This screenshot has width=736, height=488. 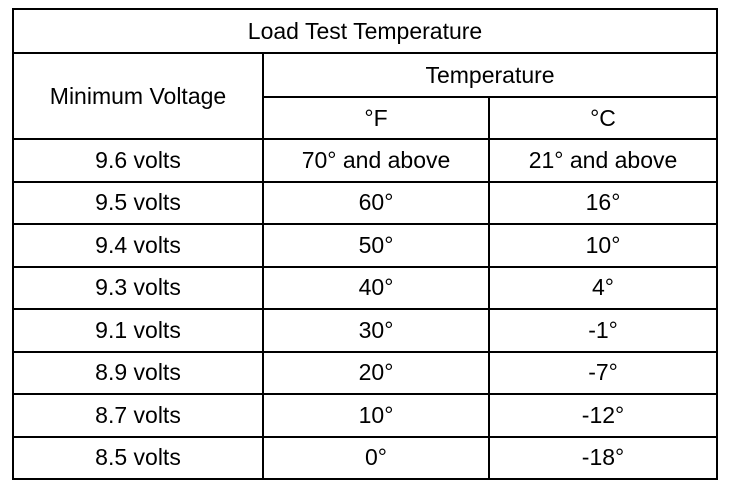 I want to click on table-row: 9.5 volts 60° 16°, so click(x=365, y=202).